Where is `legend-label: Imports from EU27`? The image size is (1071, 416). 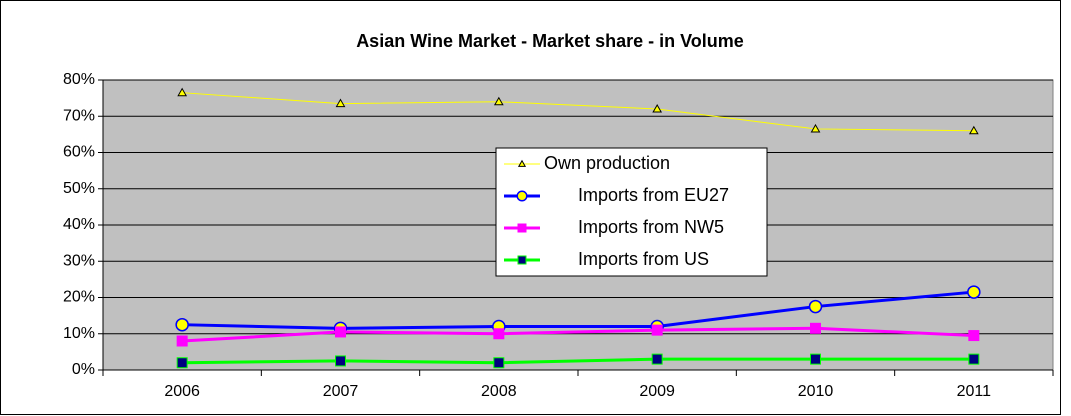
legend-label: Imports from EU27 is located at coordinates (653, 195).